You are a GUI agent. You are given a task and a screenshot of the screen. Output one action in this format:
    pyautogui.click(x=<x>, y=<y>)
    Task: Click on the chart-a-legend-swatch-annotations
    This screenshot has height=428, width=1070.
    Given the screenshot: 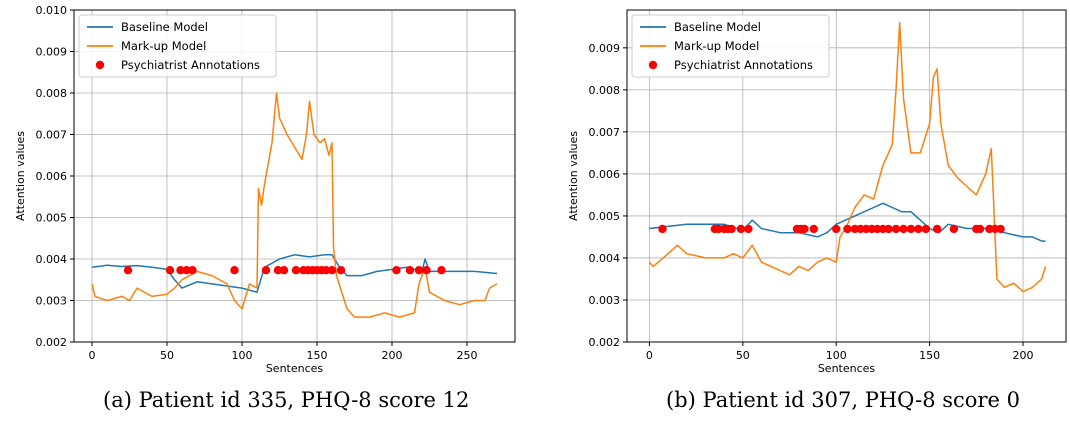 What is the action you would take?
    pyautogui.click(x=100, y=65)
    